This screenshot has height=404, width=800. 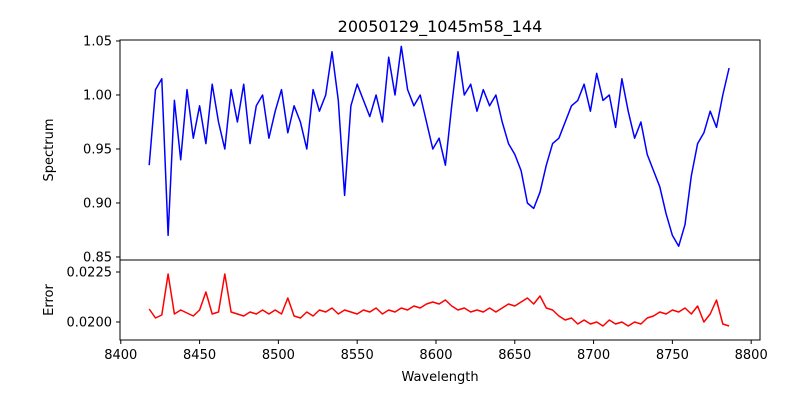 I want to click on spectrum-ytick-label: 1.05, so click(x=97, y=41).